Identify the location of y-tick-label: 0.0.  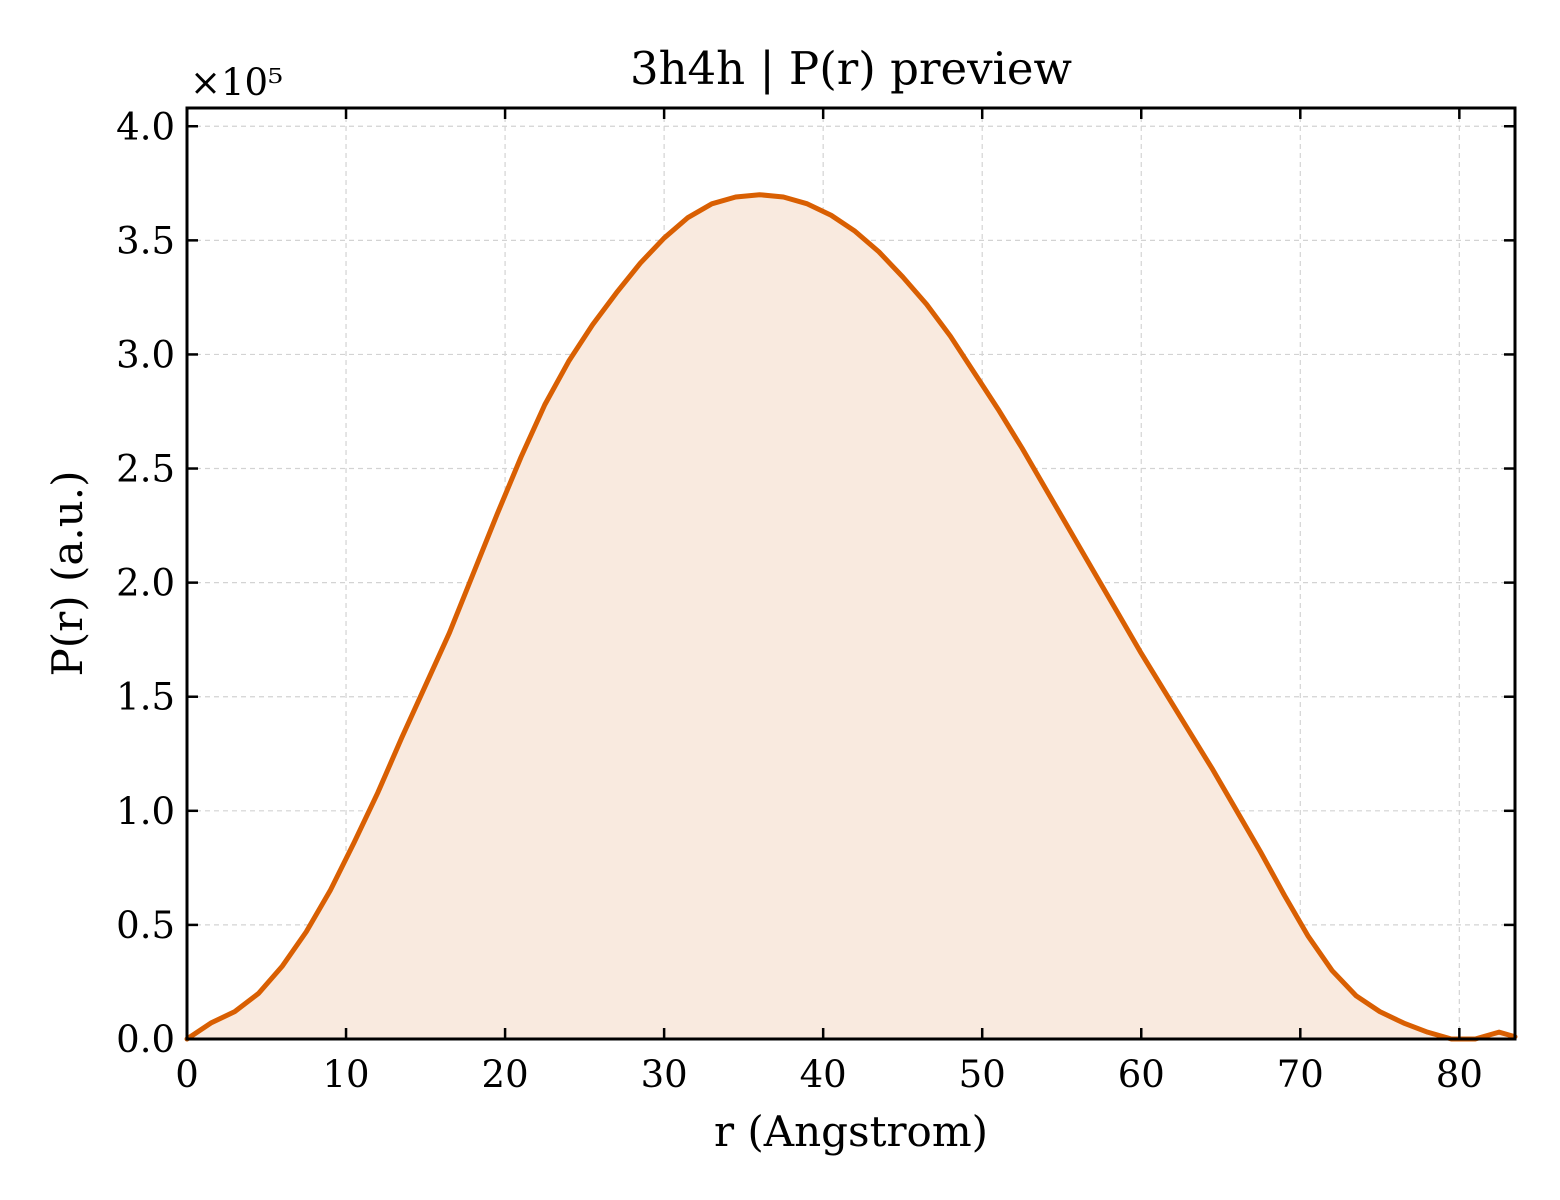
(145, 1039).